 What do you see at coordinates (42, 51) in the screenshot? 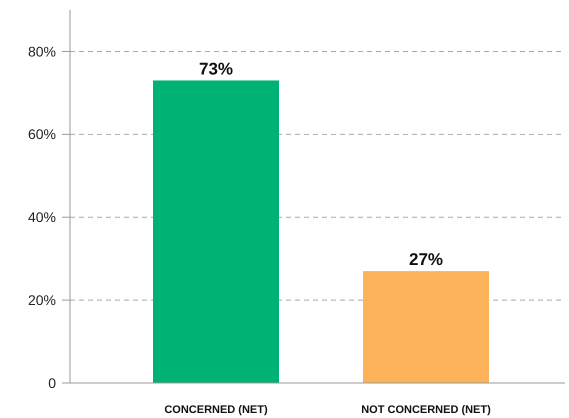
I see `y-tick-label: 80%` at bounding box center [42, 51].